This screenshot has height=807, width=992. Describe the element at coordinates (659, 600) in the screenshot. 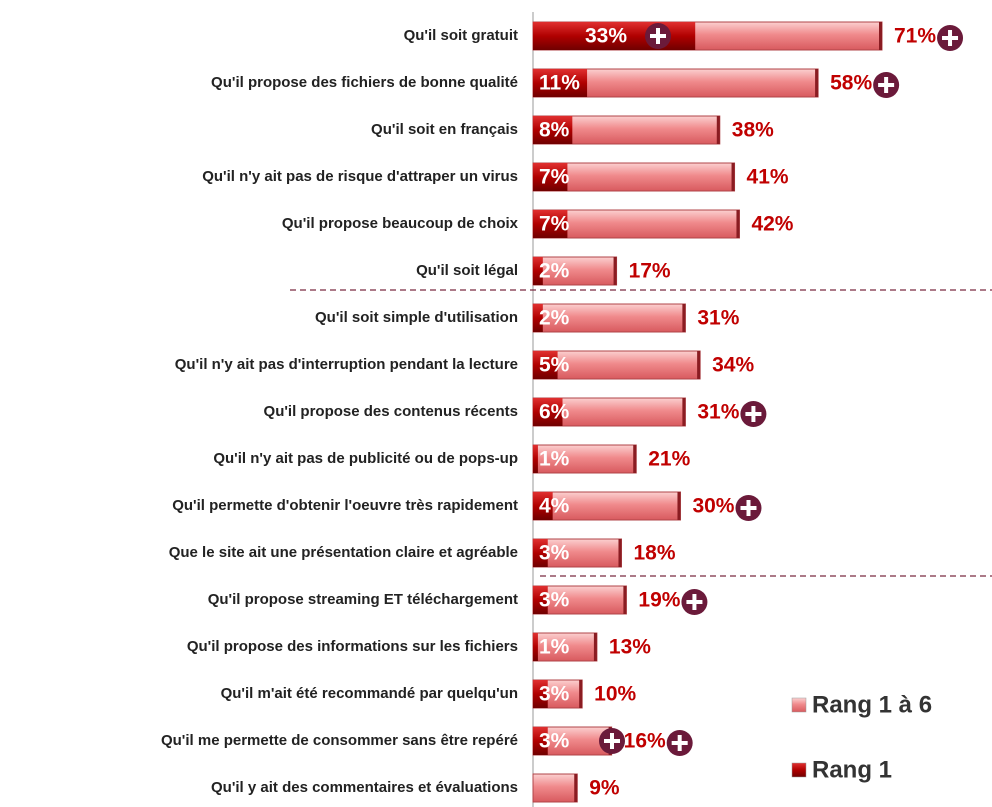

I see `value-label: 19%` at that location.